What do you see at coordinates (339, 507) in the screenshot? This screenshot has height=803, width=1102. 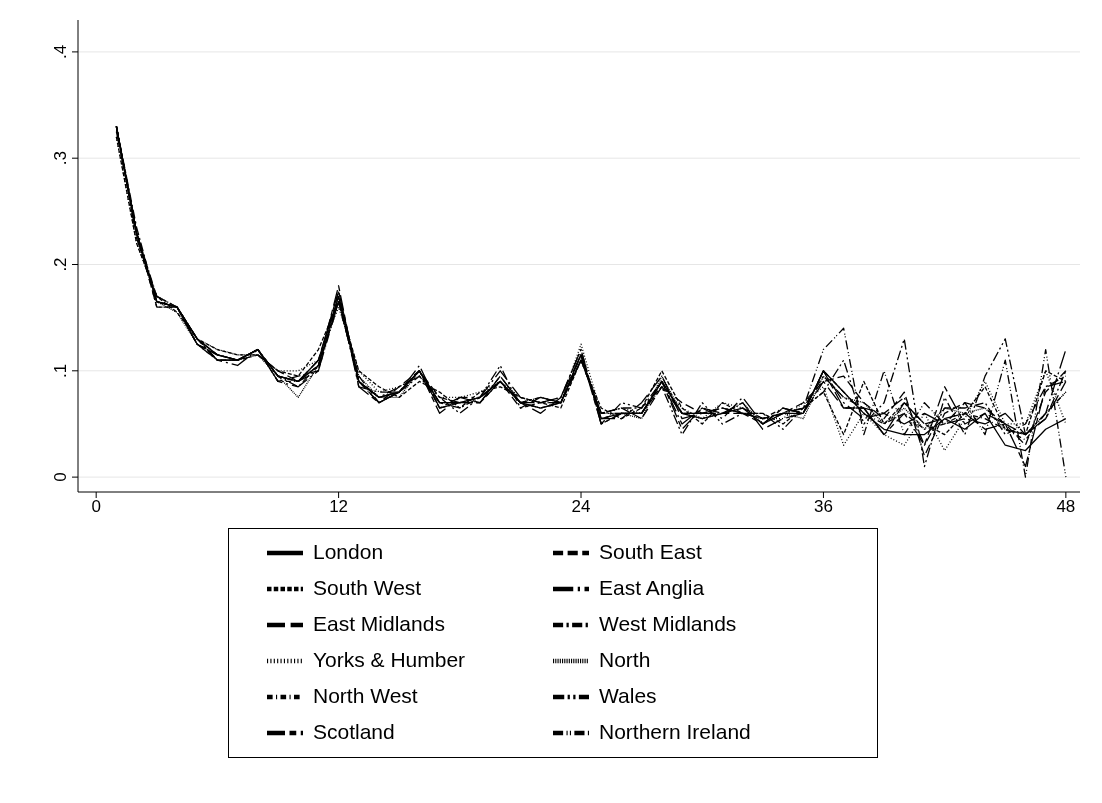 I see `x-tick-label: 12` at bounding box center [339, 507].